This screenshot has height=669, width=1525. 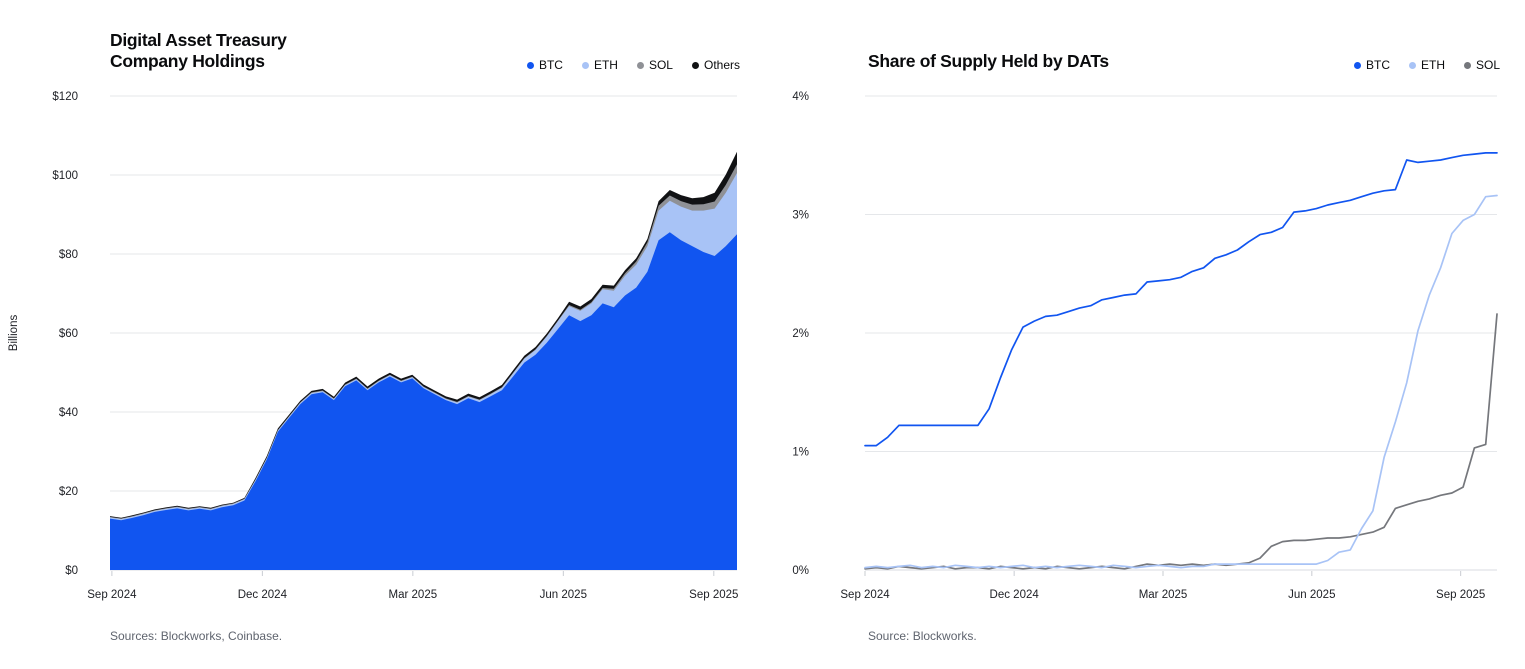 What do you see at coordinates (800, 97) in the screenshot?
I see `y-tick-label: 4%` at bounding box center [800, 97].